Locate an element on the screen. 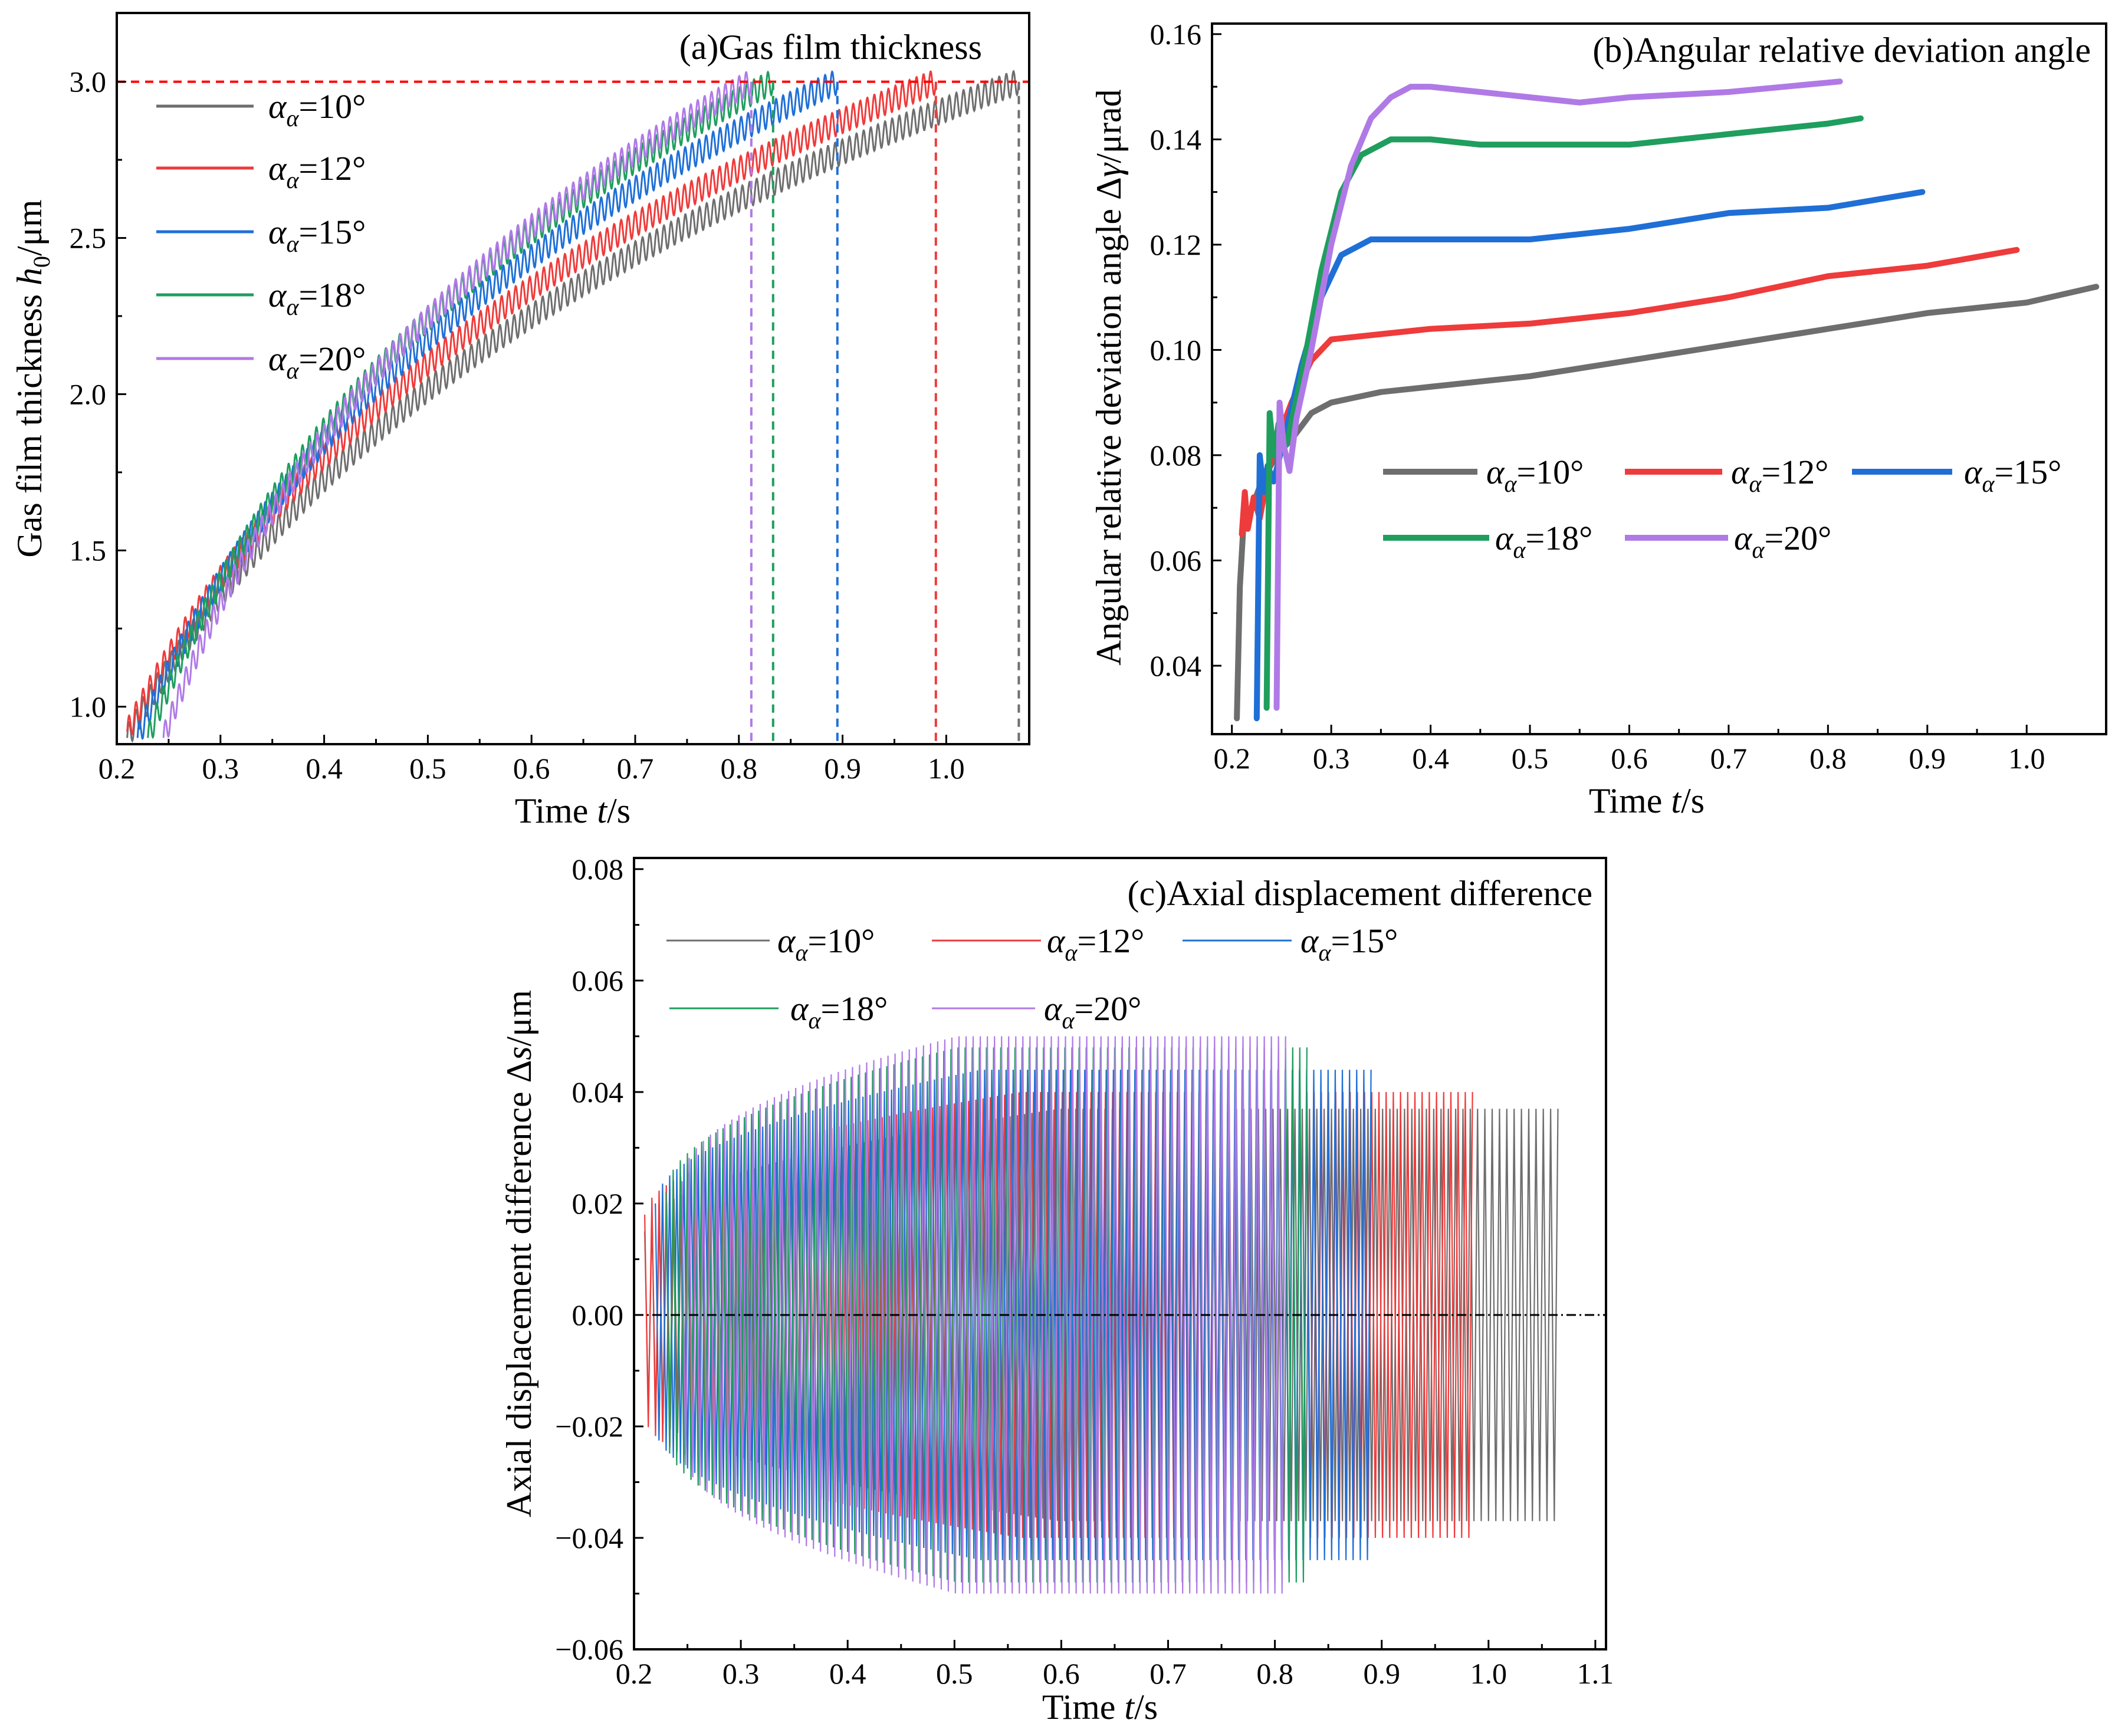  panel-a-legend: αα=10° αα=12° αα=15° αα=18° αα=20° is located at coordinates (261, 236).